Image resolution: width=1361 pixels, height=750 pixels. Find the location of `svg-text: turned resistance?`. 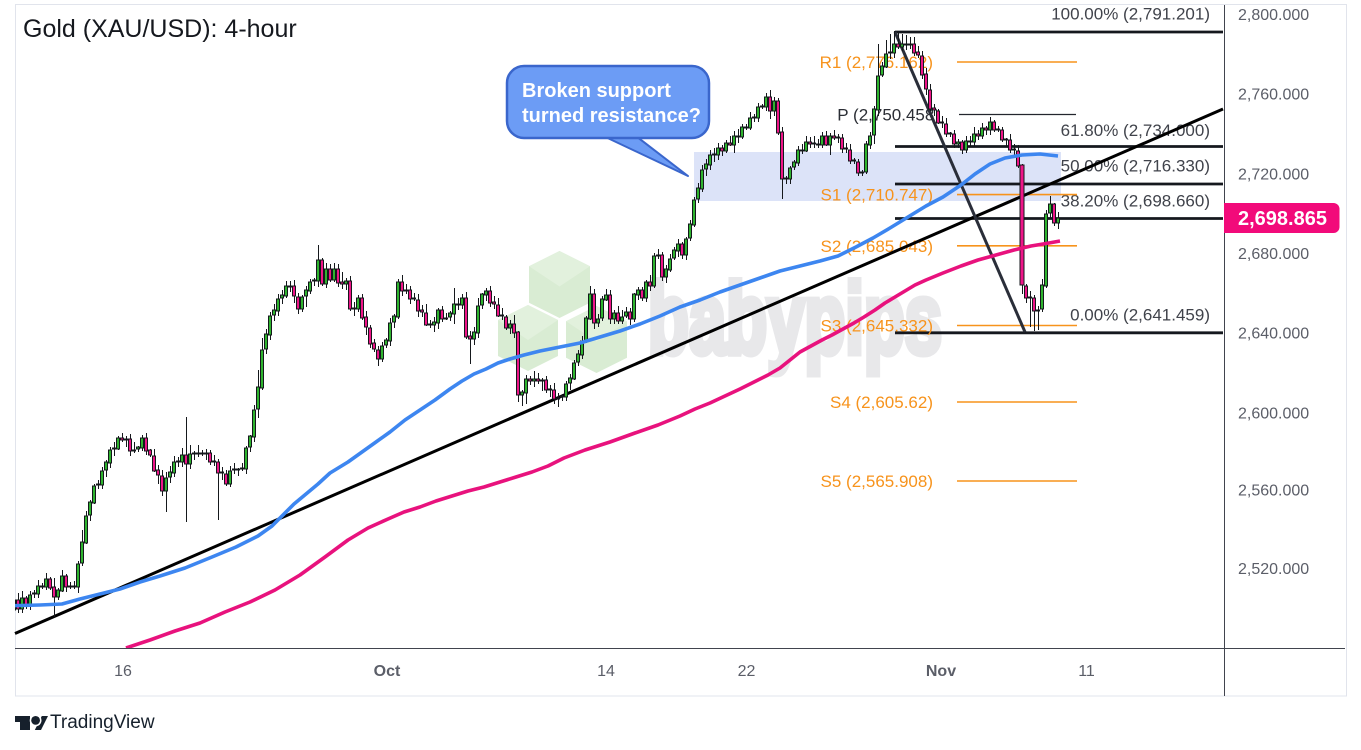

svg-text: turned resistance? is located at coordinates (611, 116).